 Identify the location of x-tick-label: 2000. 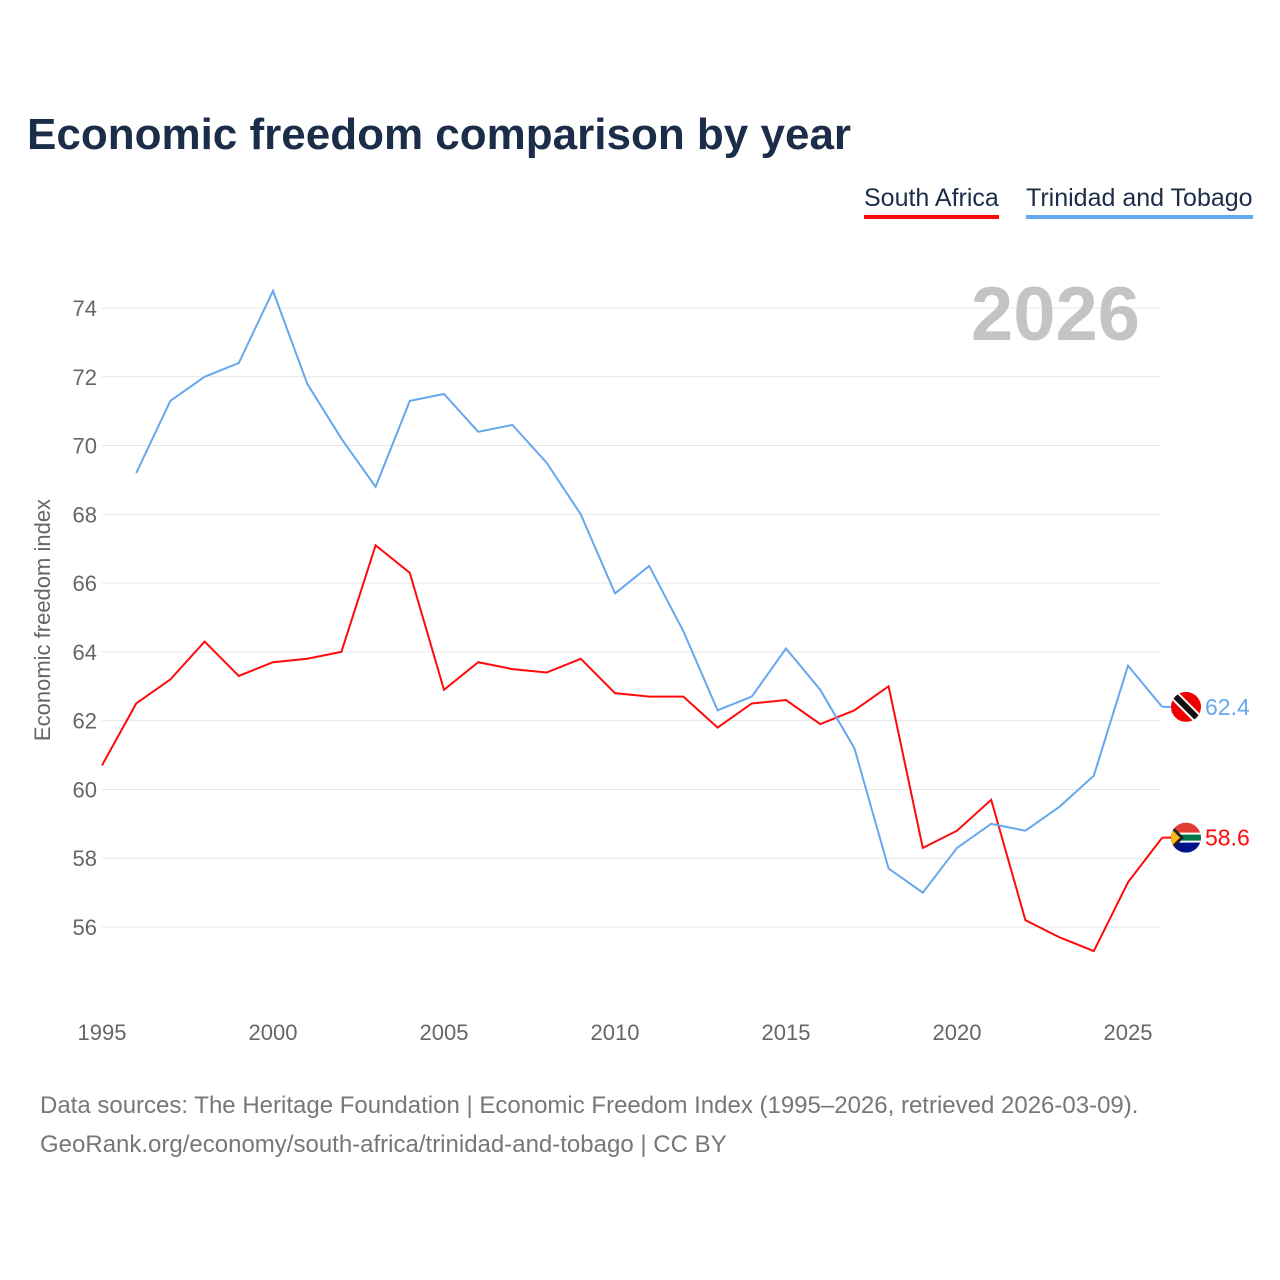
(273, 1032).